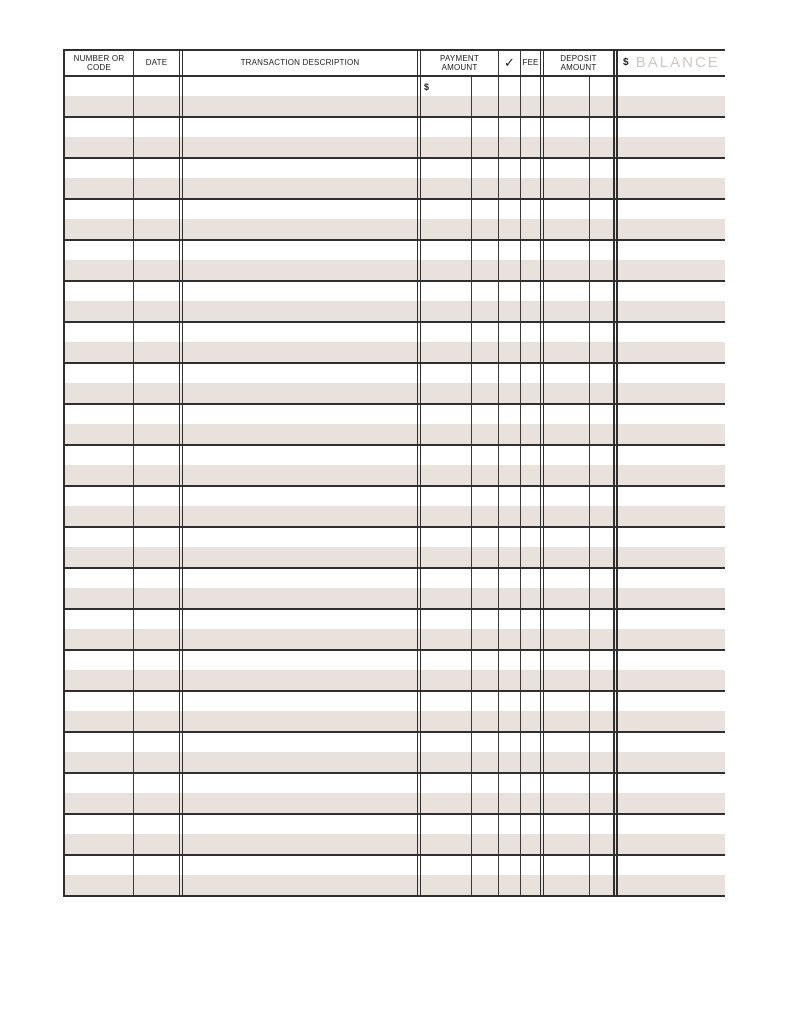 The image size is (790, 1016). What do you see at coordinates (156, 63) in the screenshot?
I see `header-date: DATE` at bounding box center [156, 63].